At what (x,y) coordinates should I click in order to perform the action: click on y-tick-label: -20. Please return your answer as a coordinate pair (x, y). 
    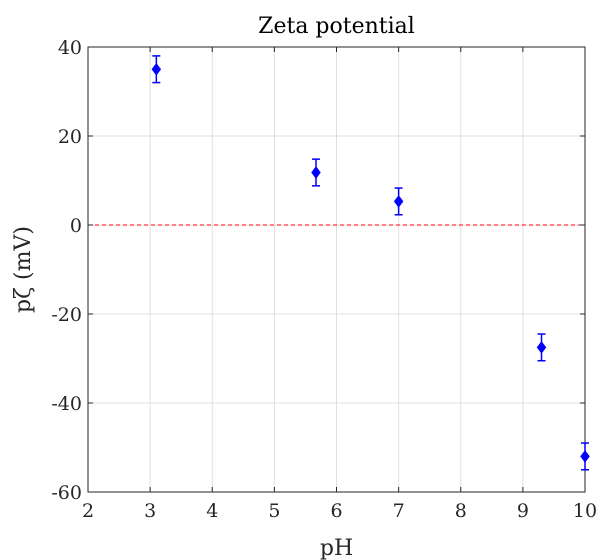
    Looking at the image, I should click on (66, 315).